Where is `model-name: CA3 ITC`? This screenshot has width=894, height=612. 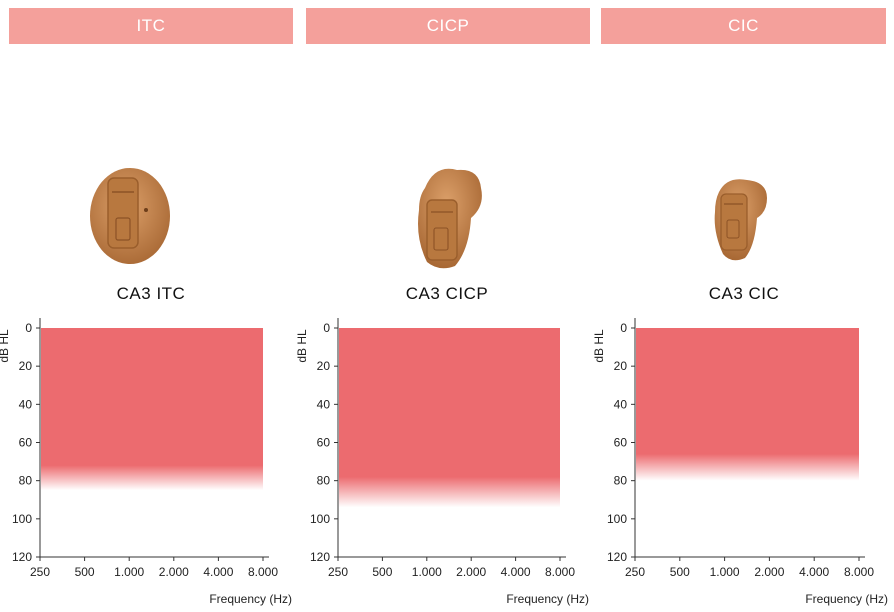 model-name: CA3 ITC is located at coordinates (151, 293).